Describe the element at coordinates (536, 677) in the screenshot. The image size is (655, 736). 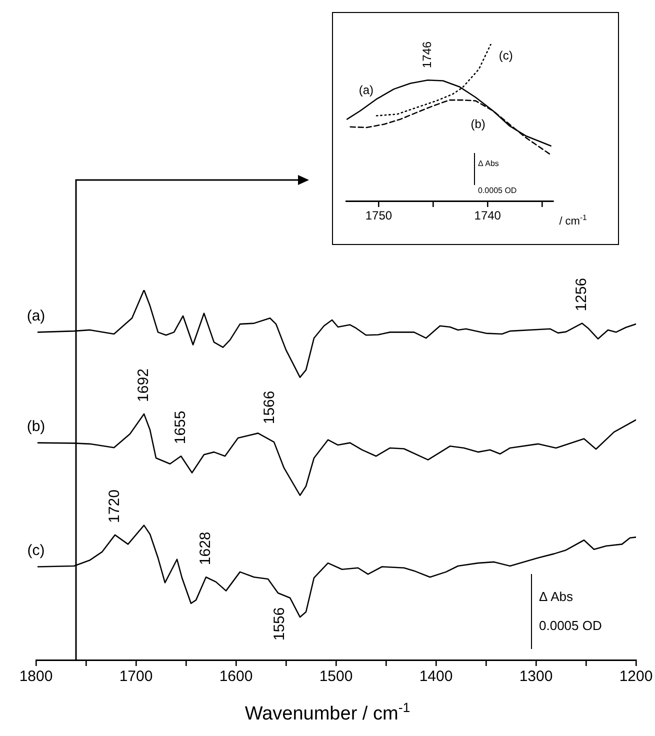
I see `x-tick-label: 1300` at that location.